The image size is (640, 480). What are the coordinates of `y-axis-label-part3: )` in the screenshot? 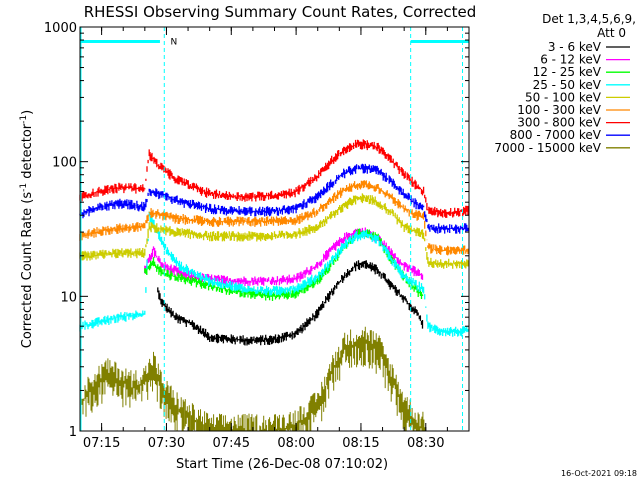 It's located at (27, 112).